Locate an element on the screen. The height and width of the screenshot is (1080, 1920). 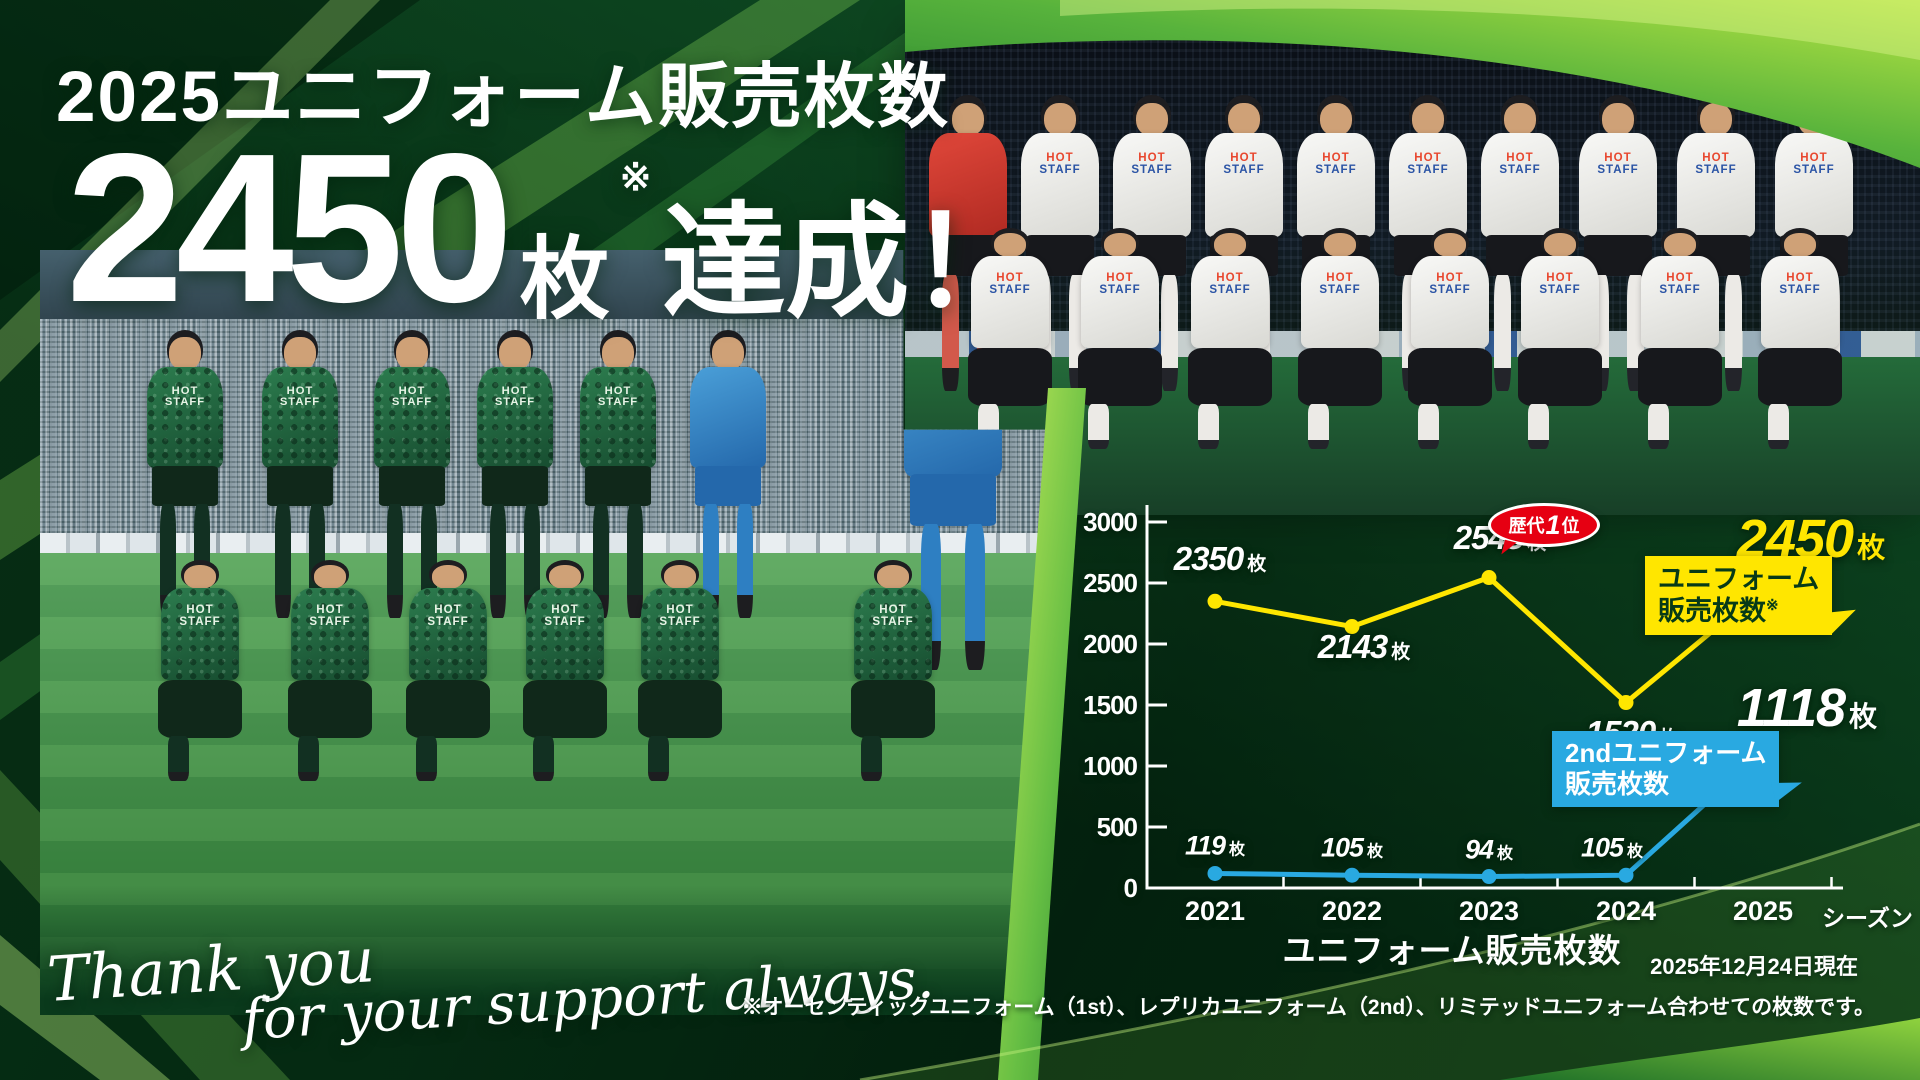
series-label-line1: ユニフォーム is located at coordinates (1739, 579).